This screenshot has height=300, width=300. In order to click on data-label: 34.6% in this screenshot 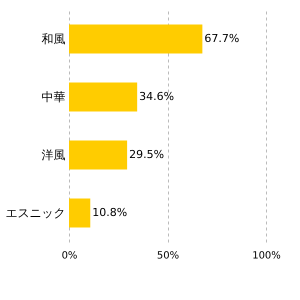, I will do `click(156, 96)`.